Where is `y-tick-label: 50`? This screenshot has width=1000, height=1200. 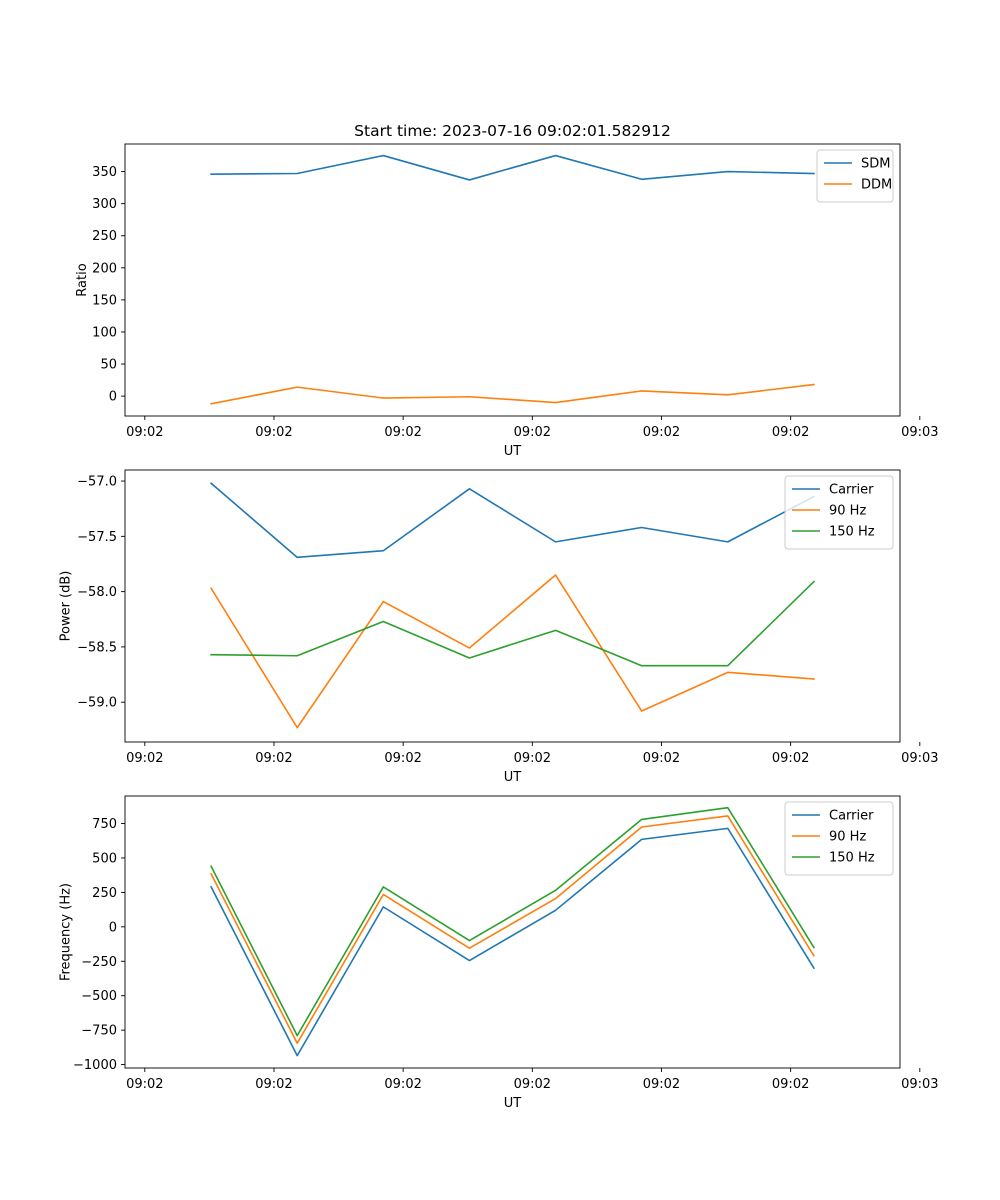
y-tick-label: 50 is located at coordinates (108, 365).